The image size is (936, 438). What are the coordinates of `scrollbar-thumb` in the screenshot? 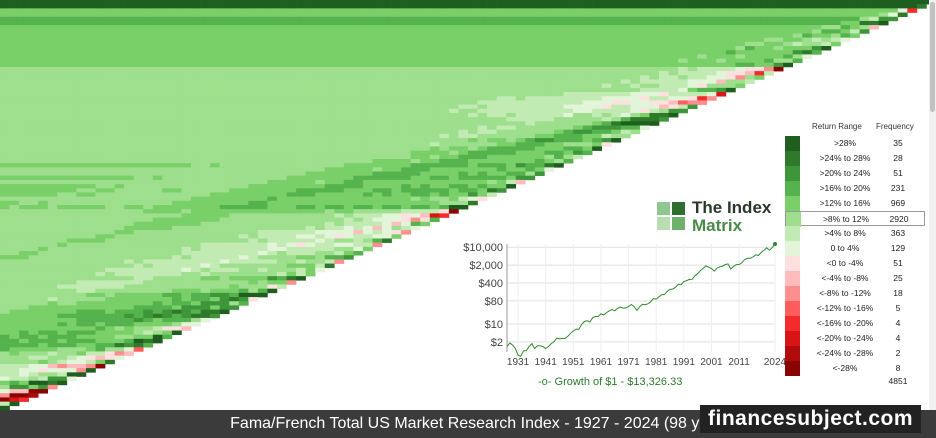 It's located at (932, 57).